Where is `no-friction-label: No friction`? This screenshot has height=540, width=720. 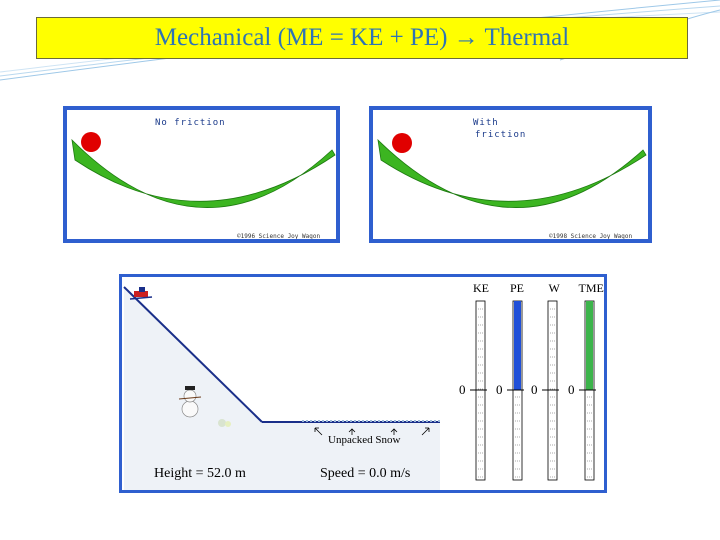 no-friction-label: No friction is located at coordinates (190, 123).